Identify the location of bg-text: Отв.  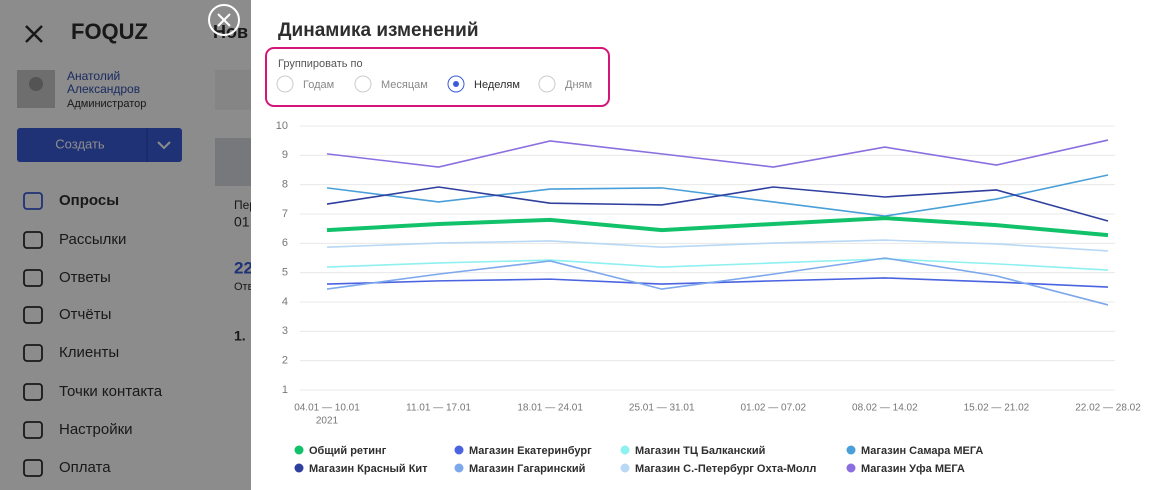
(244, 287).